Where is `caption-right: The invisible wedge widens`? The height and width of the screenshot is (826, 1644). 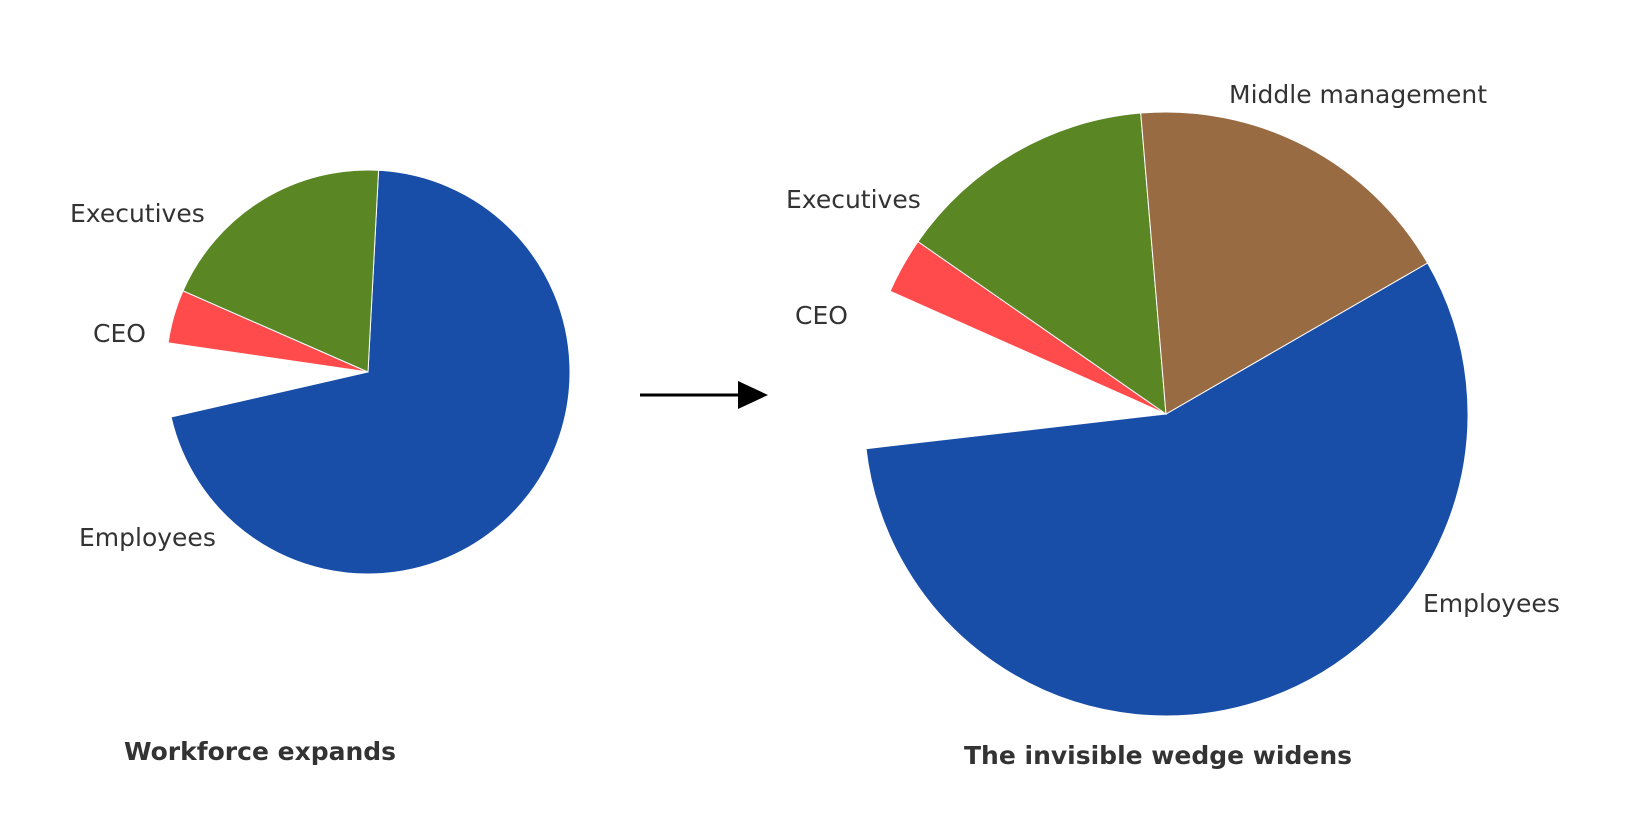 caption-right: The invisible wedge widens is located at coordinates (1158, 755).